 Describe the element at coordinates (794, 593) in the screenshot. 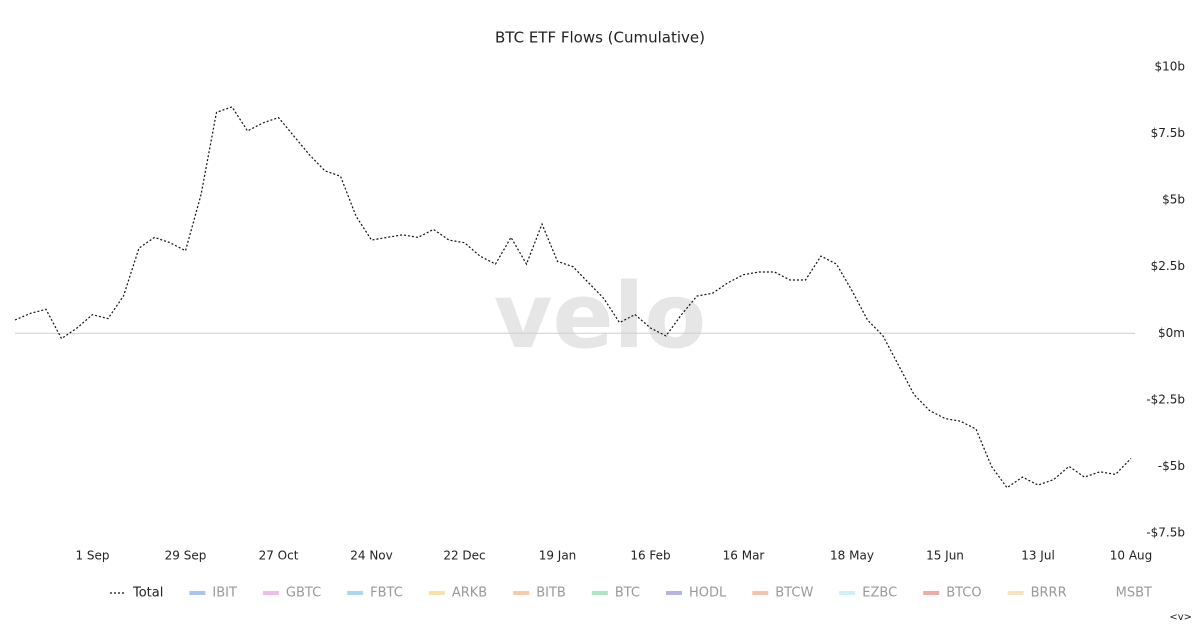

I see `legend-label: BTCW` at that location.